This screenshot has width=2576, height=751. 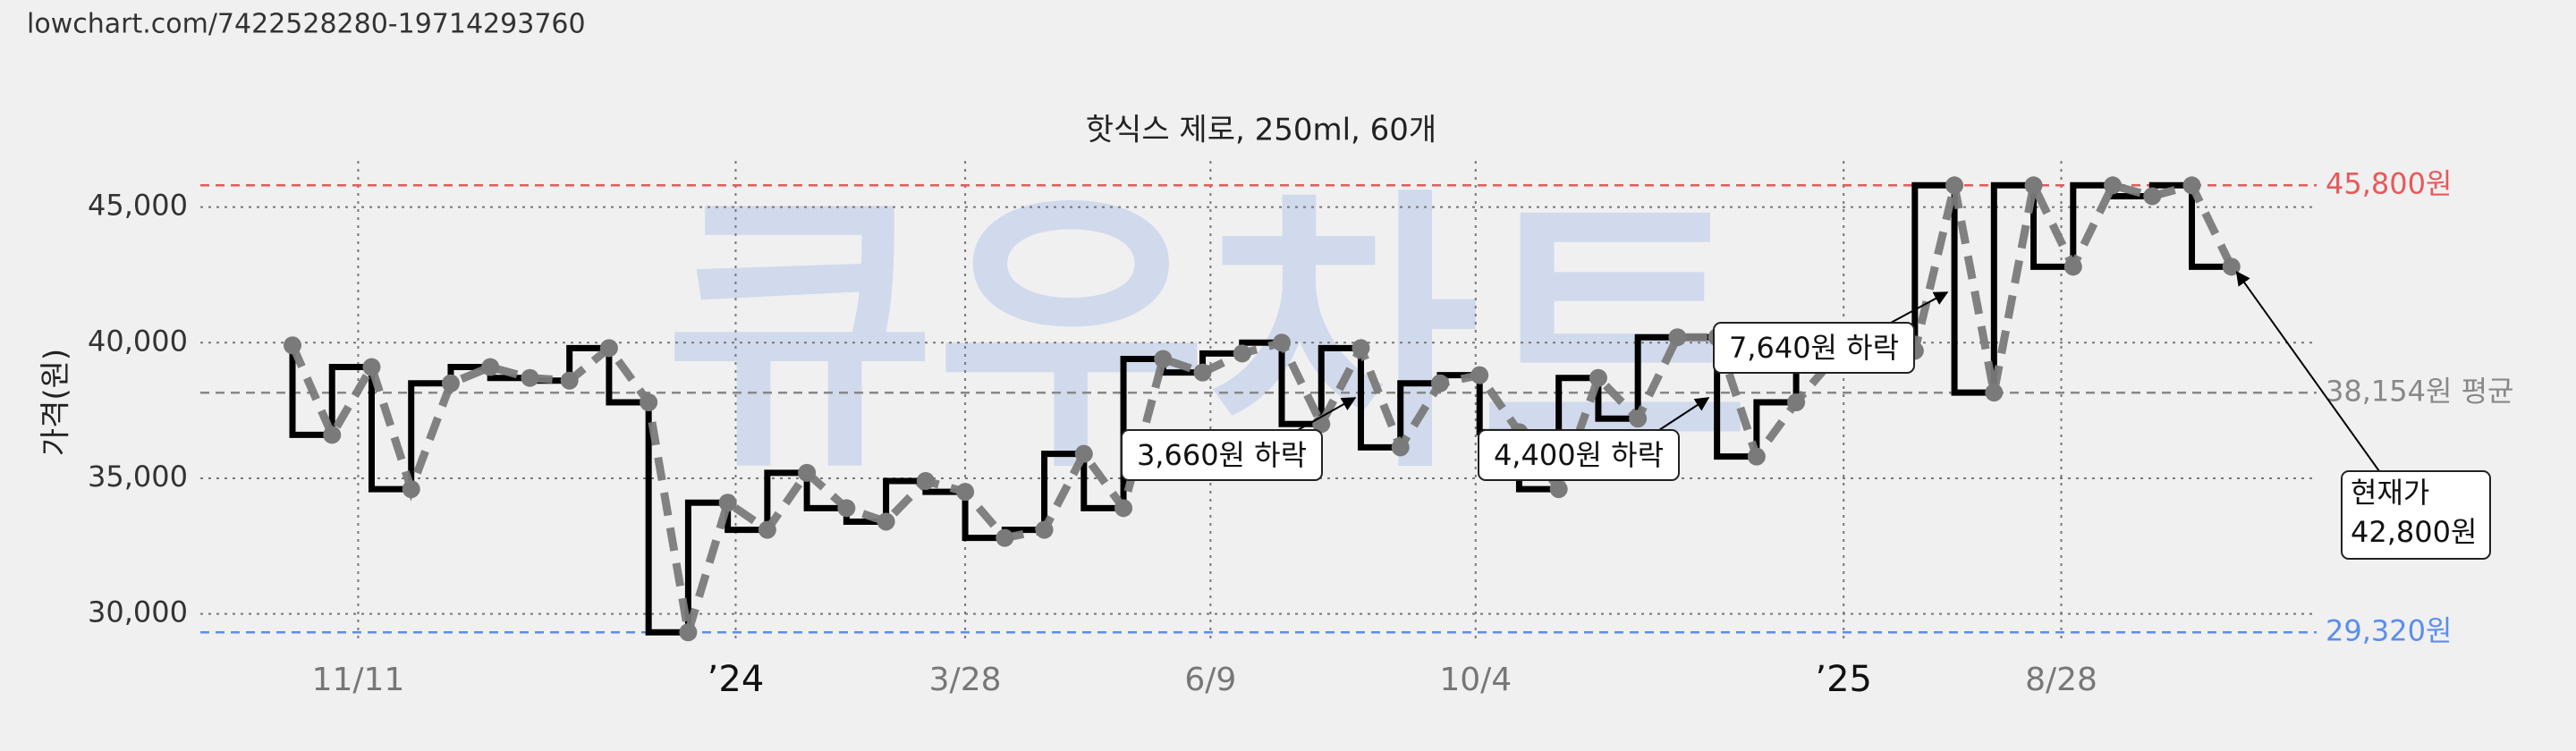 I want to click on annotation-text: 3,660원 하락, so click(x=1222, y=455).